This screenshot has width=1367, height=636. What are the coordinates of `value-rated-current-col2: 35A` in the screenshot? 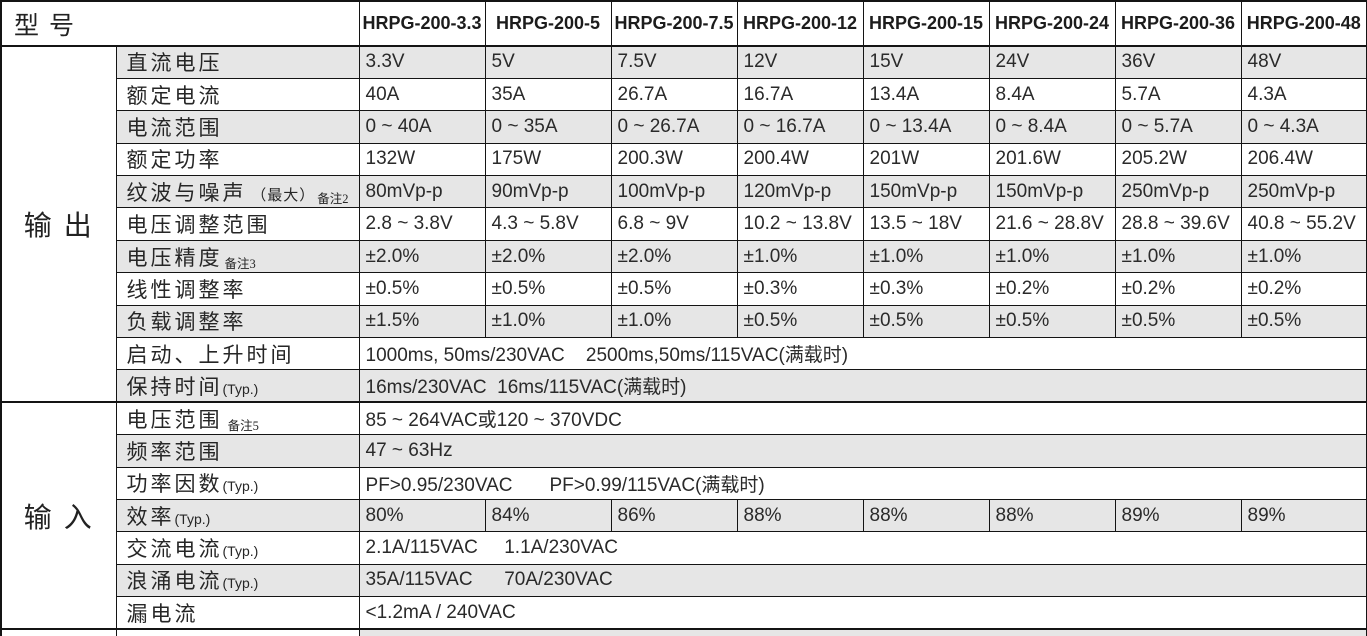 It's located at (548, 94).